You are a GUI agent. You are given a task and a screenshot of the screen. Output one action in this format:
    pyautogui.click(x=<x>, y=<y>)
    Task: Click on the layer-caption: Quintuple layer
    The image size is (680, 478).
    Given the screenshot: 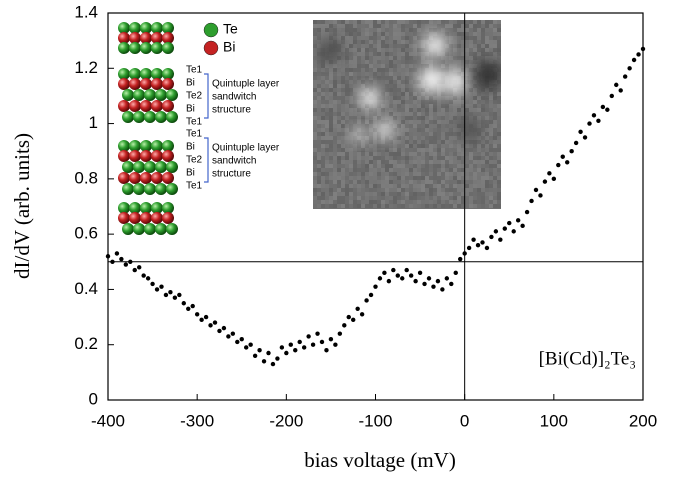 What is the action you would take?
    pyautogui.click(x=246, y=148)
    